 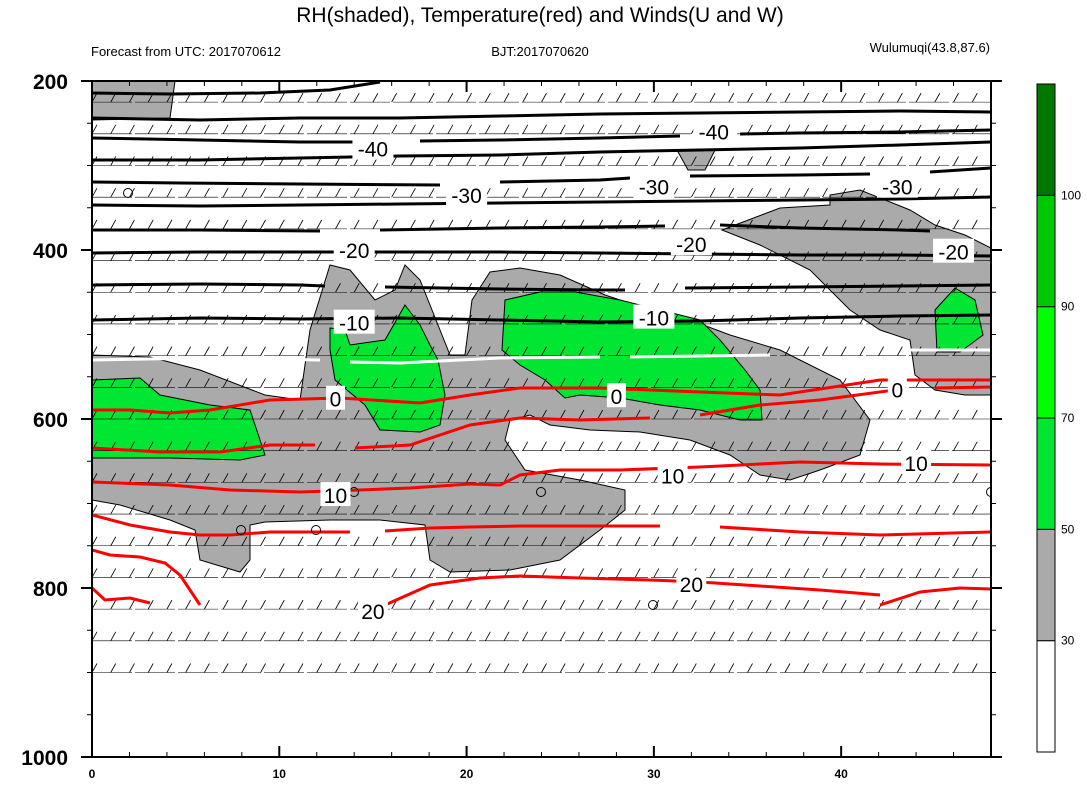 What do you see at coordinates (841, 774) in the screenshot?
I see `x-tick-label: 40` at bounding box center [841, 774].